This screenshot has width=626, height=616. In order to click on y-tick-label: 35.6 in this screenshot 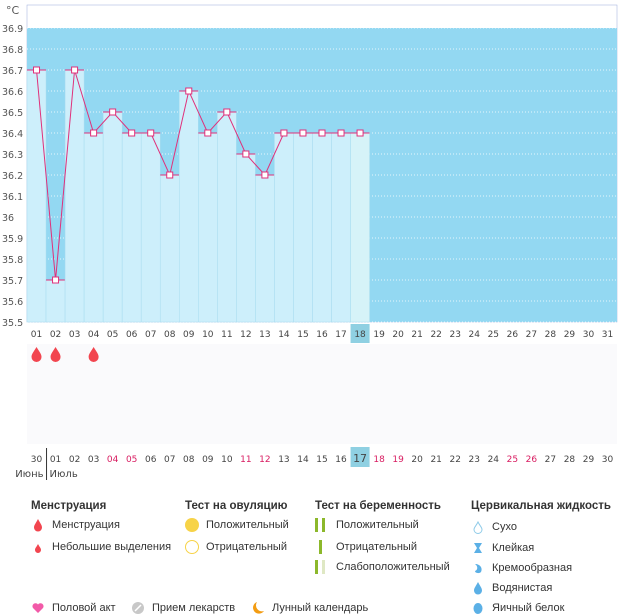, I will do `click(12, 302)`.